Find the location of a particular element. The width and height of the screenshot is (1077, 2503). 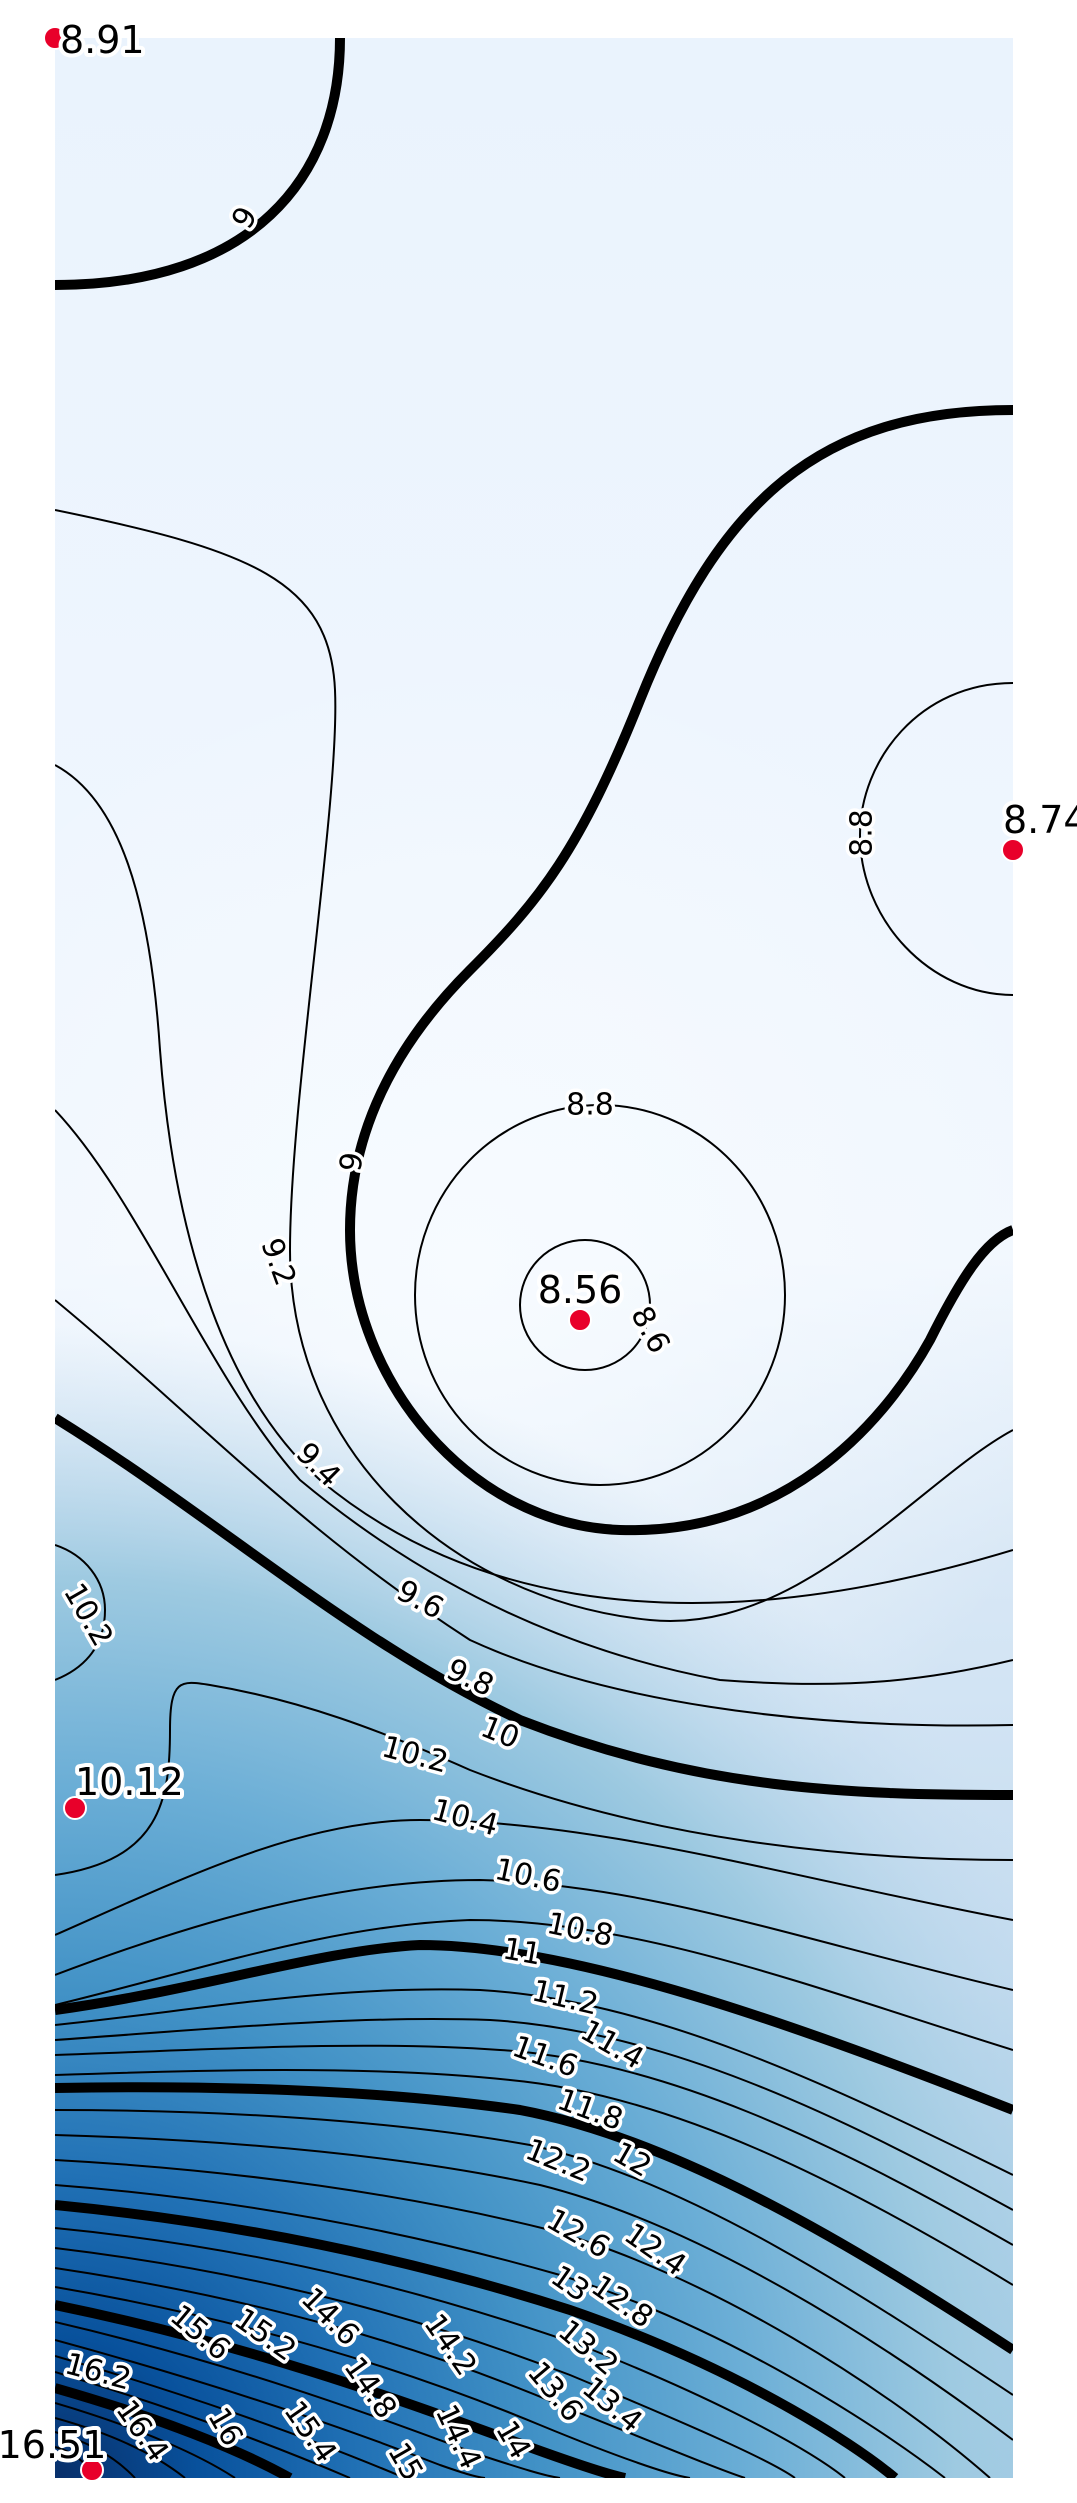

contour-label: 11 is located at coordinates (522, 1951).